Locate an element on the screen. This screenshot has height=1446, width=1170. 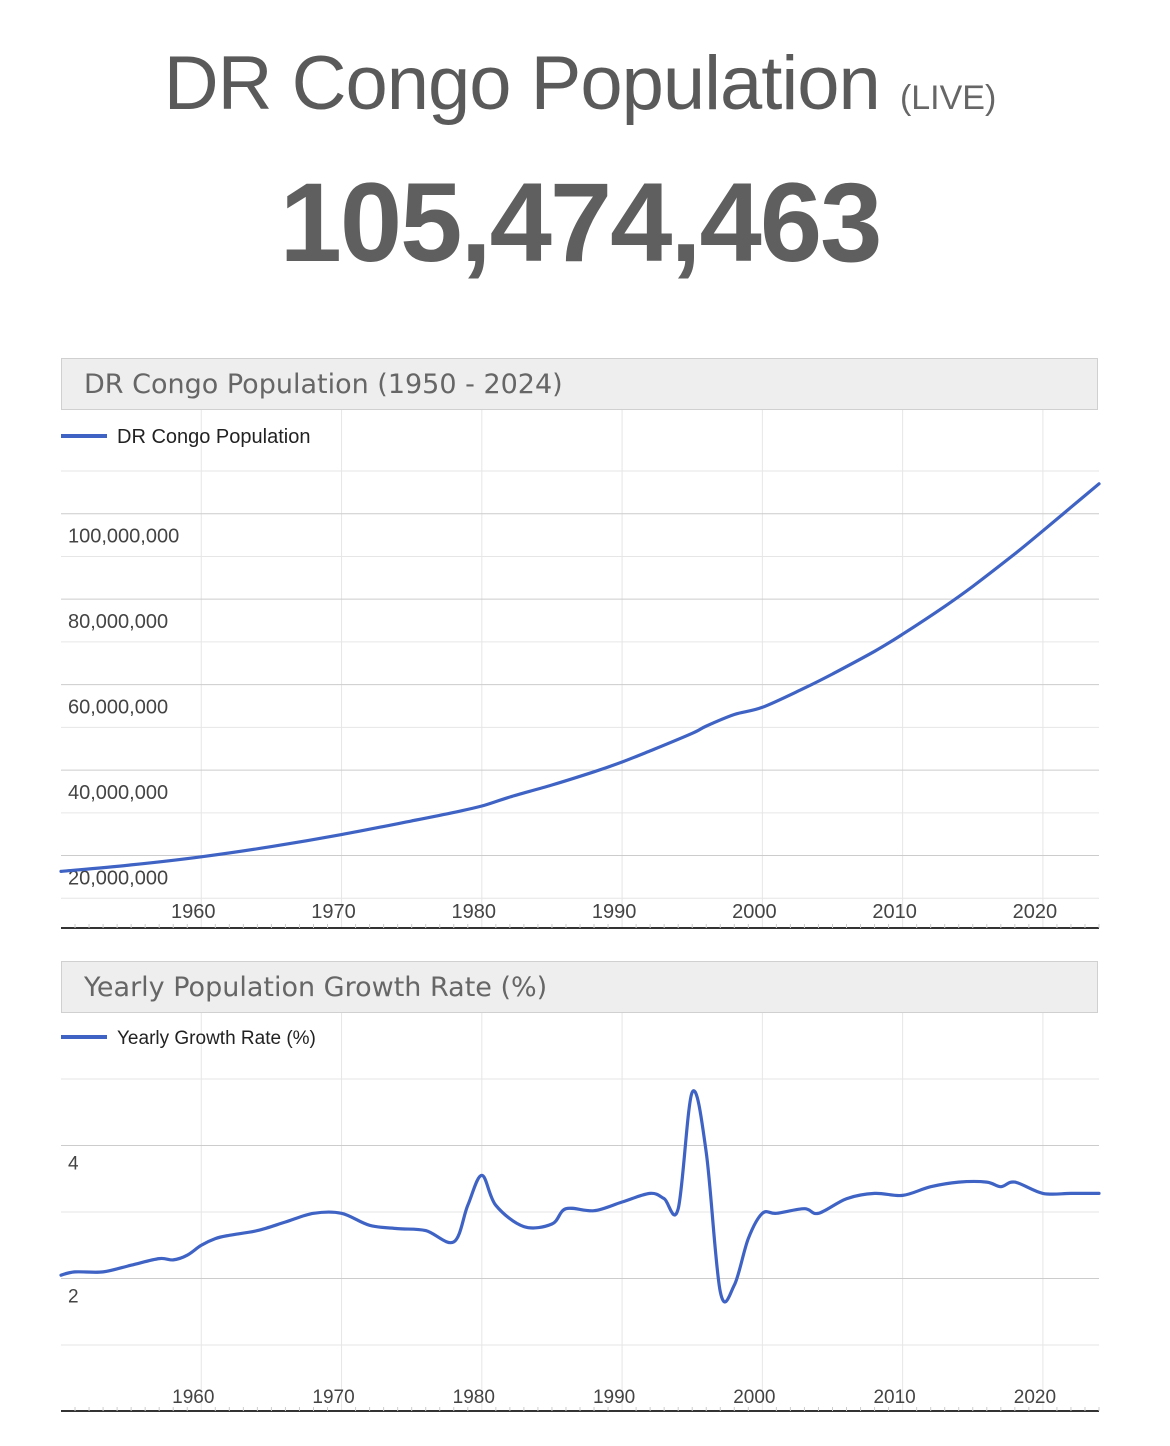
pop-x-tick-label: 1970 is located at coordinates (333, 912).